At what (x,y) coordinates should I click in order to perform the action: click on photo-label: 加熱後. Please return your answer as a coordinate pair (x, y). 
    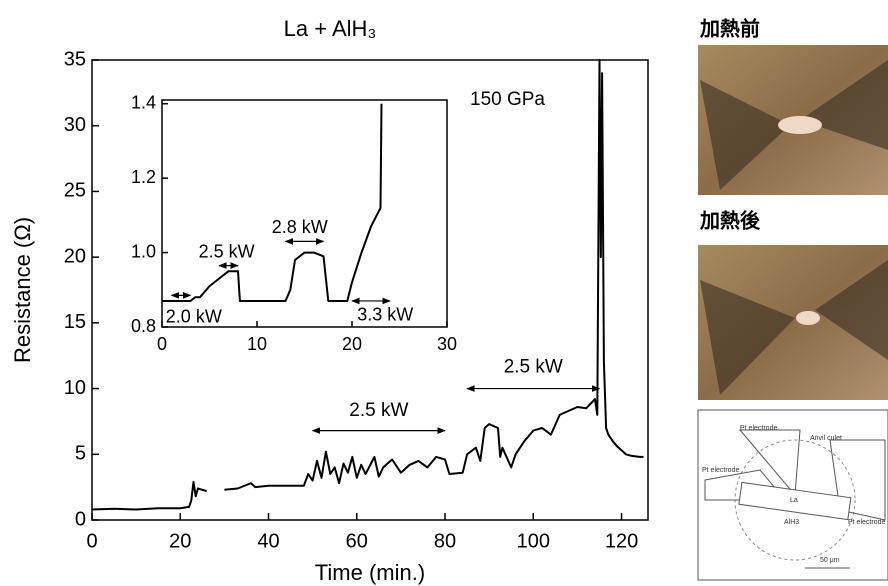
    Looking at the image, I should click on (730, 220).